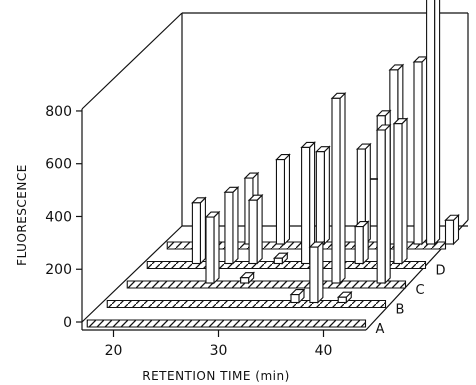 This screenshot has height=385, width=476. What do you see at coordinates (226, 323) in the screenshot?
I see `row-baseline-hatch-A` at bounding box center [226, 323].